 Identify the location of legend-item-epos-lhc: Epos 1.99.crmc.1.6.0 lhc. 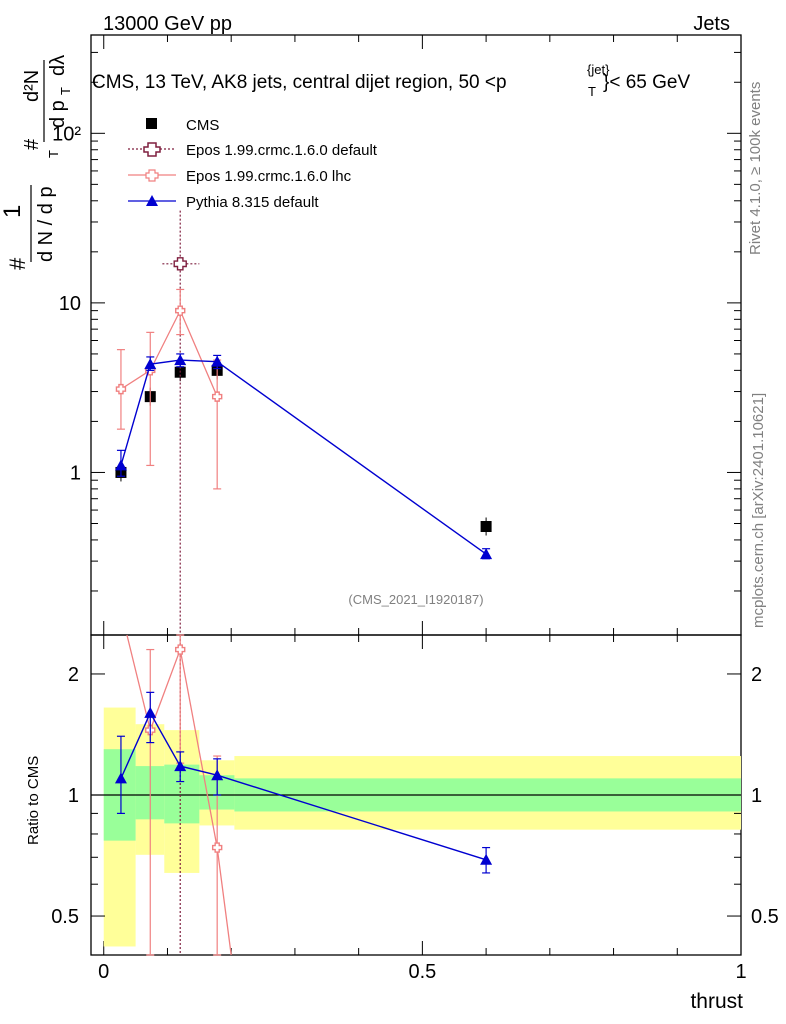
(240, 176).